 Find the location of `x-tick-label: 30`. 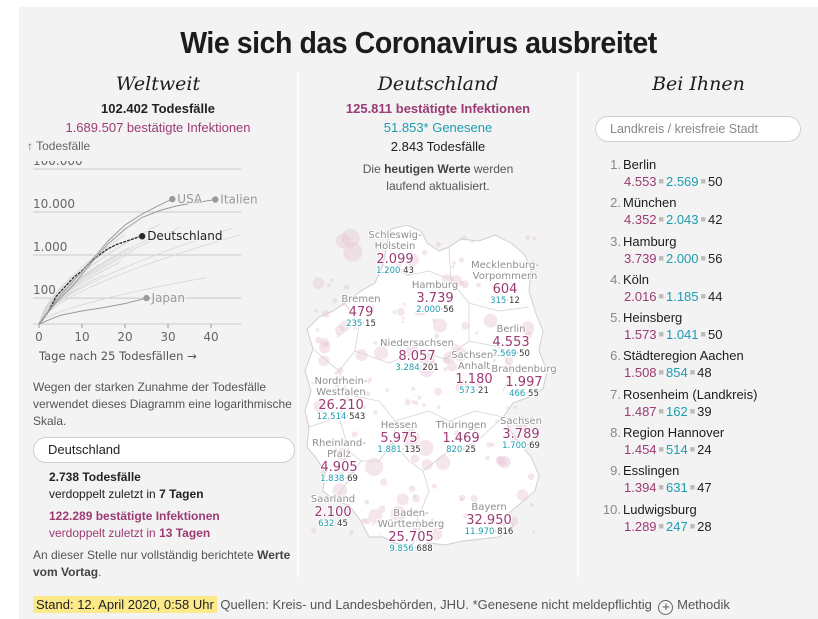

x-tick-label: 30 is located at coordinates (167, 337).